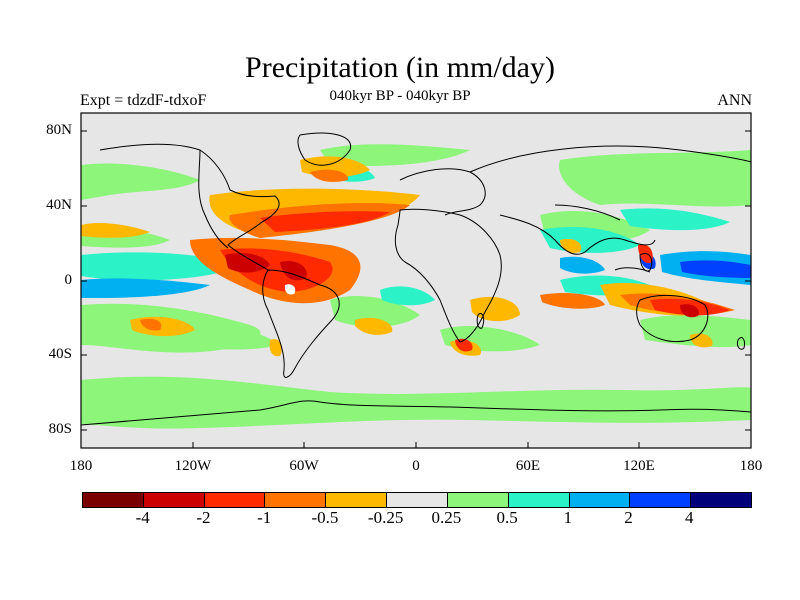 The image size is (800, 600). Describe the element at coordinates (203, 517) in the screenshot. I see `colorbar-label: -2` at that location.